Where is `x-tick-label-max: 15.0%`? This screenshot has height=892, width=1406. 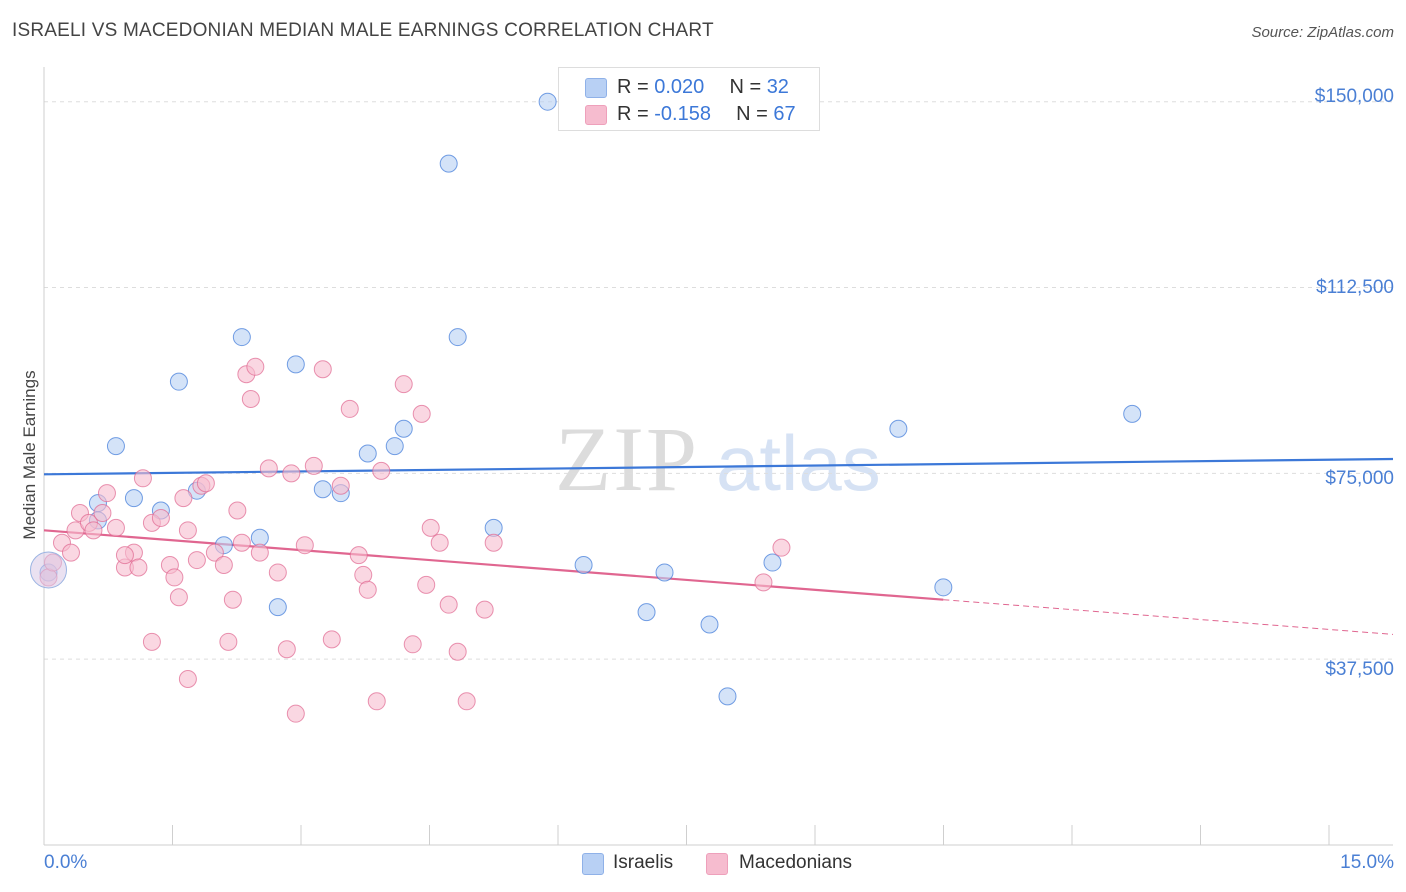
x-tick-label-max: 15.0% is located at coordinates (1367, 862).